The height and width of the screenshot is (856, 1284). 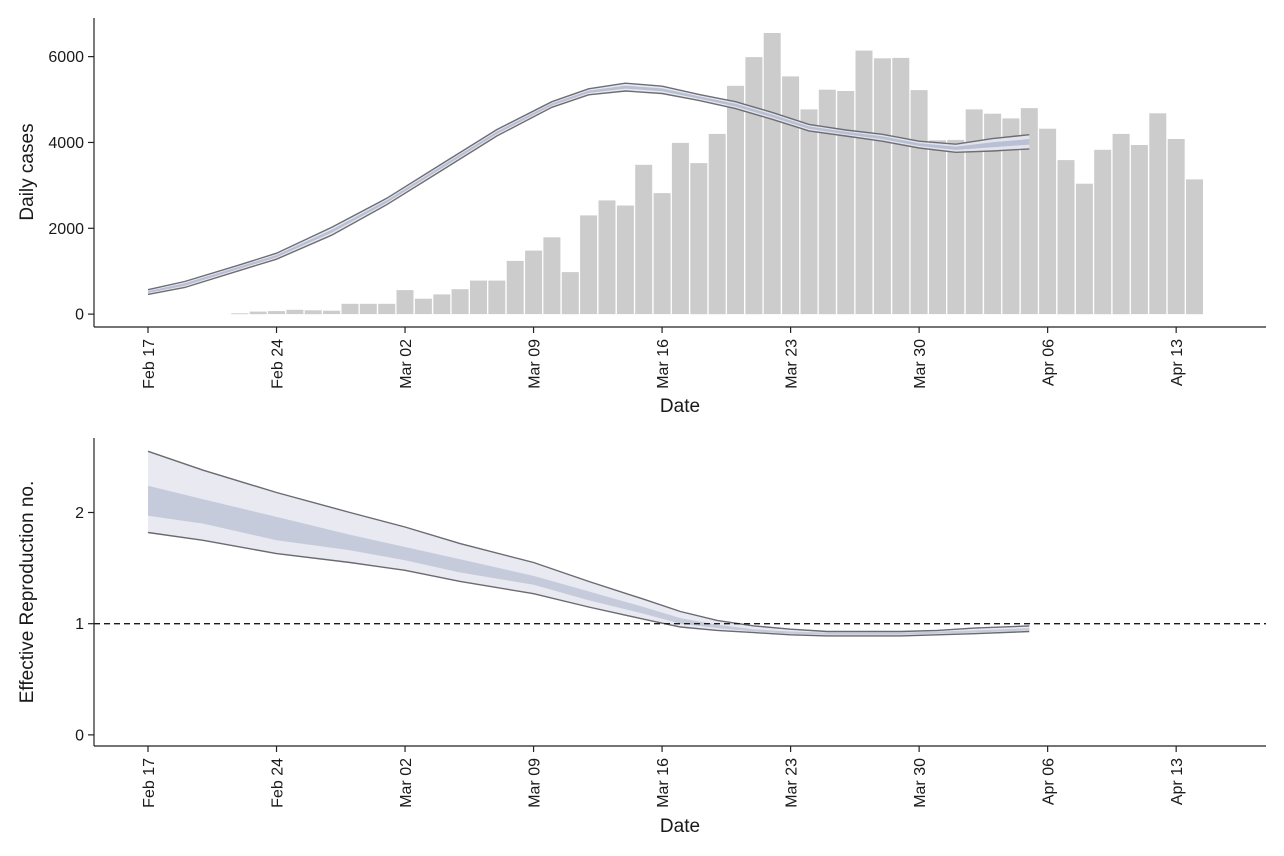 What do you see at coordinates (680, 406) in the screenshot?
I see `cases-x-axis-title: Date` at bounding box center [680, 406].